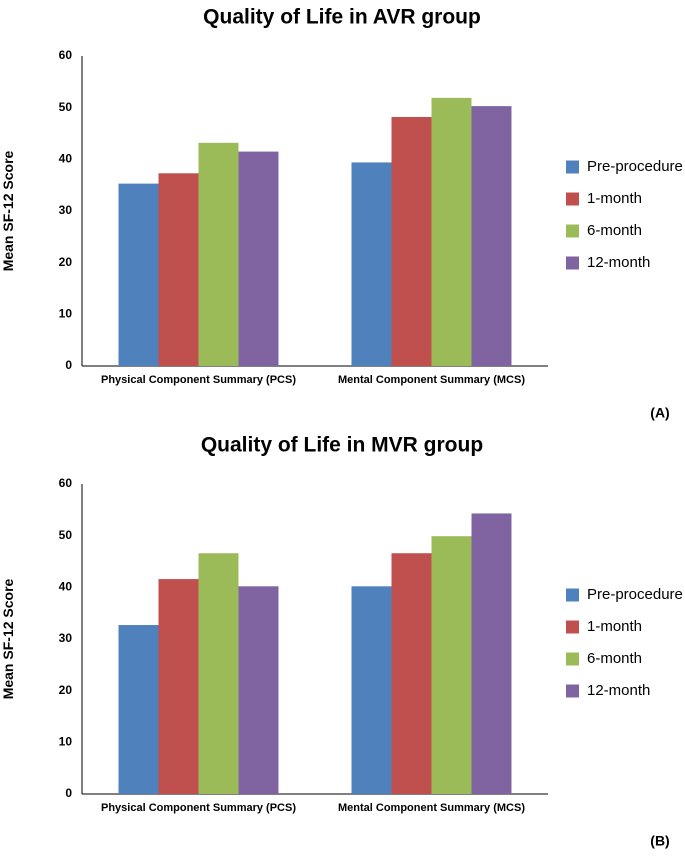 The image size is (685, 856). I want to click on mvr-legend-label-1-month: 1-month, so click(614, 626).